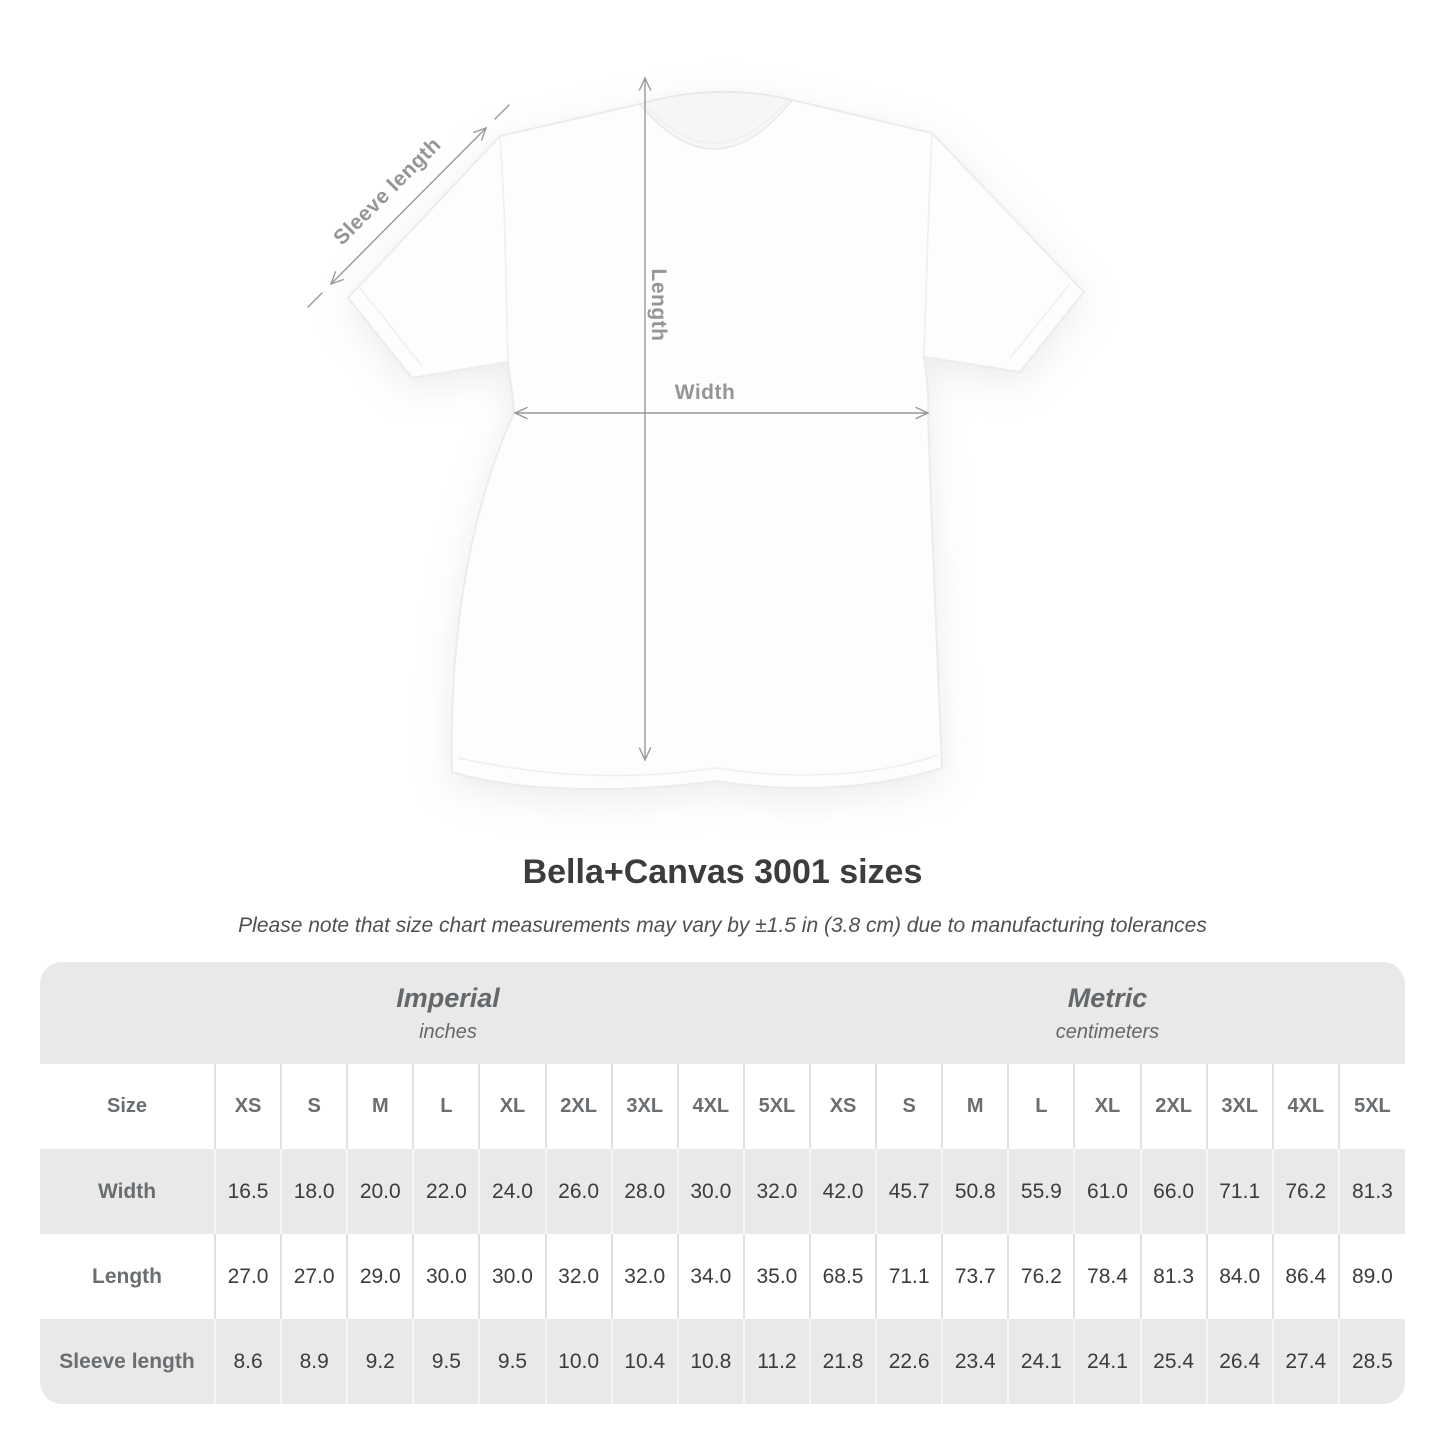 The image size is (1445, 1445). What do you see at coordinates (247, 1361) in the screenshot?
I see `value-cell: 8.6` at bounding box center [247, 1361].